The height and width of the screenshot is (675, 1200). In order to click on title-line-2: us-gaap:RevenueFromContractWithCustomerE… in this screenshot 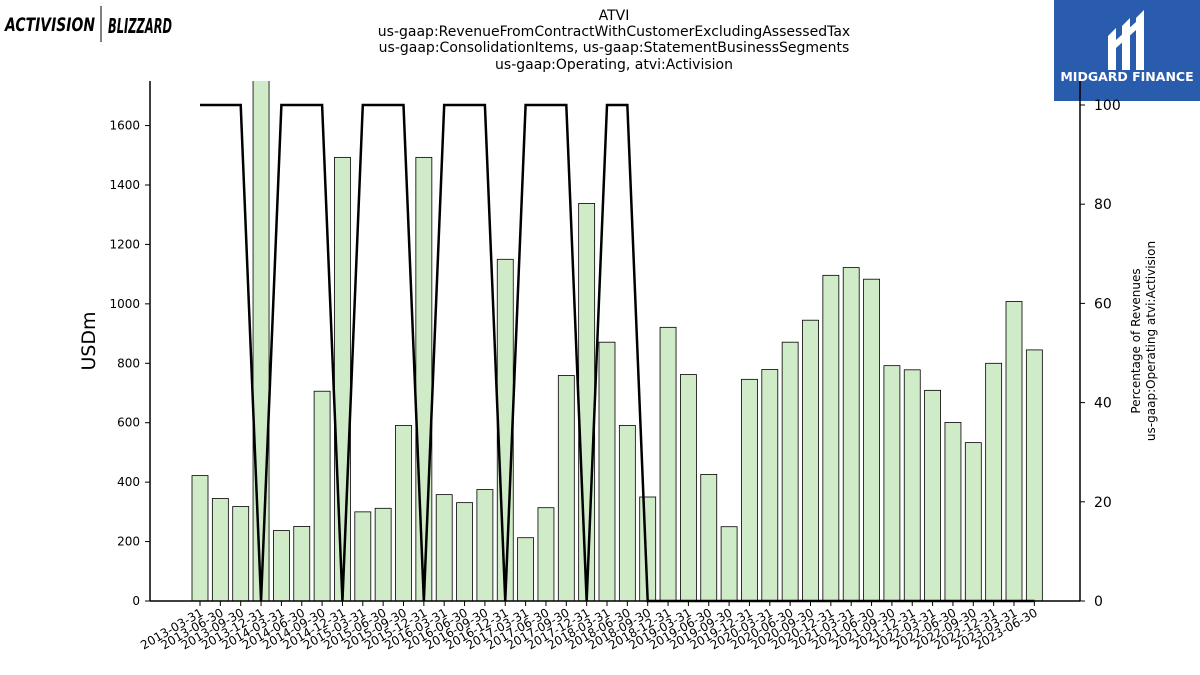, I will do `click(614, 32)`.